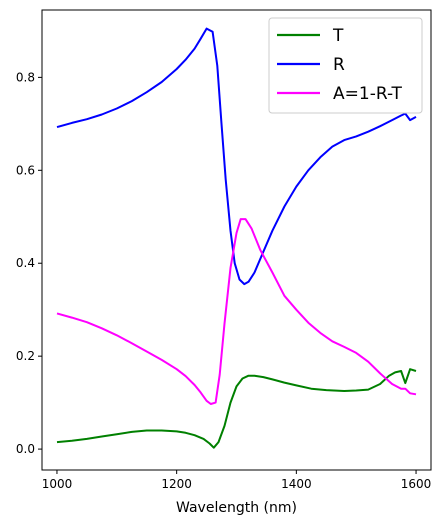 The image size is (439, 526). What do you see at coordinates (338, 36) in the screenshot?
I see `legend-label: T` at bounding box center [338, 36].